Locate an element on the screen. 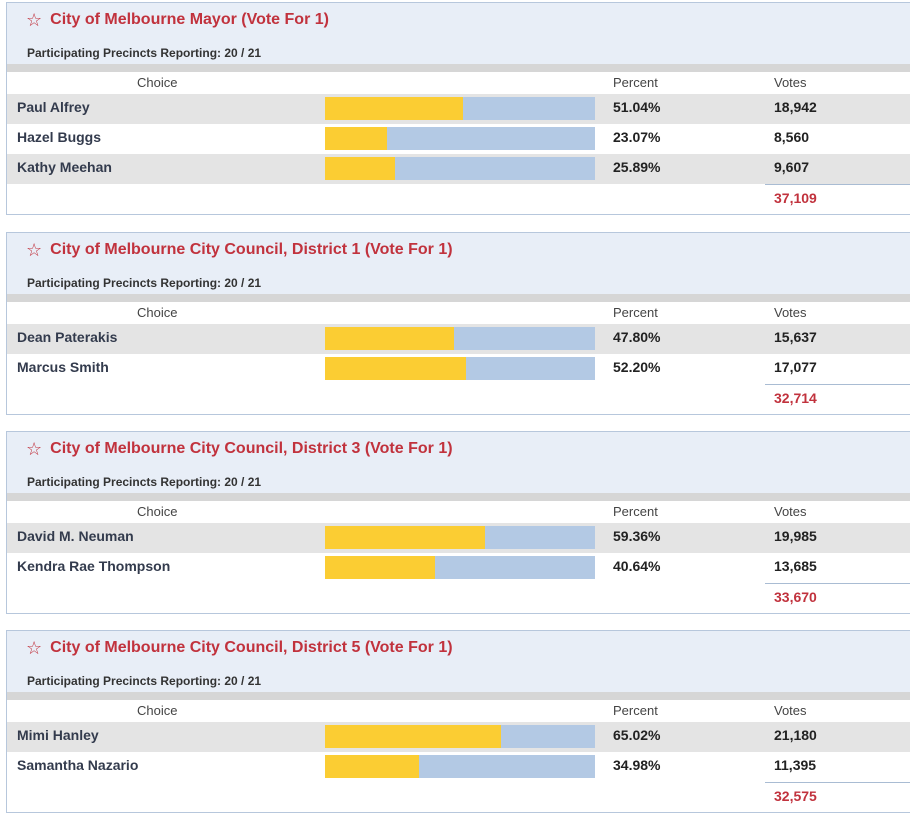 The width and height of the screenshot is (910, 818). candidate-votes: 11,395 is located at coordinates (795, 765).